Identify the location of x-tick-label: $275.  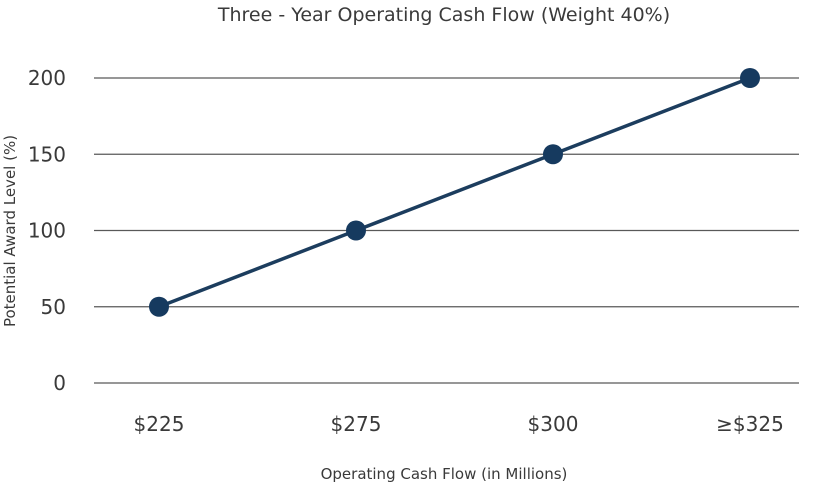
(356, 424).